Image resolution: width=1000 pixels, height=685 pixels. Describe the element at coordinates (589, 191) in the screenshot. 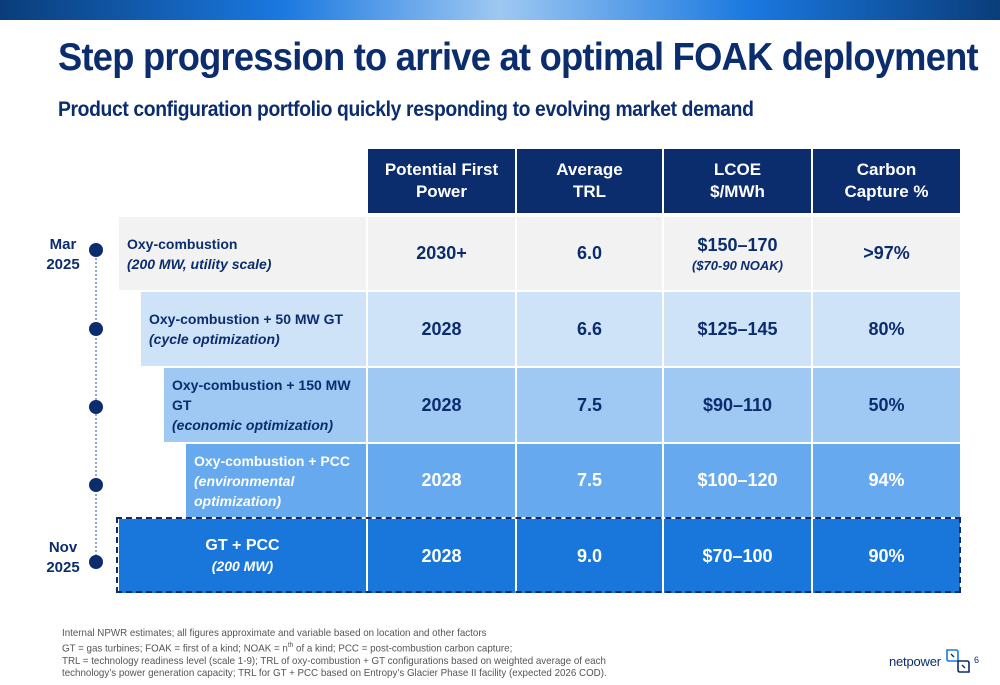

I see `header-line: TRL` at that location.